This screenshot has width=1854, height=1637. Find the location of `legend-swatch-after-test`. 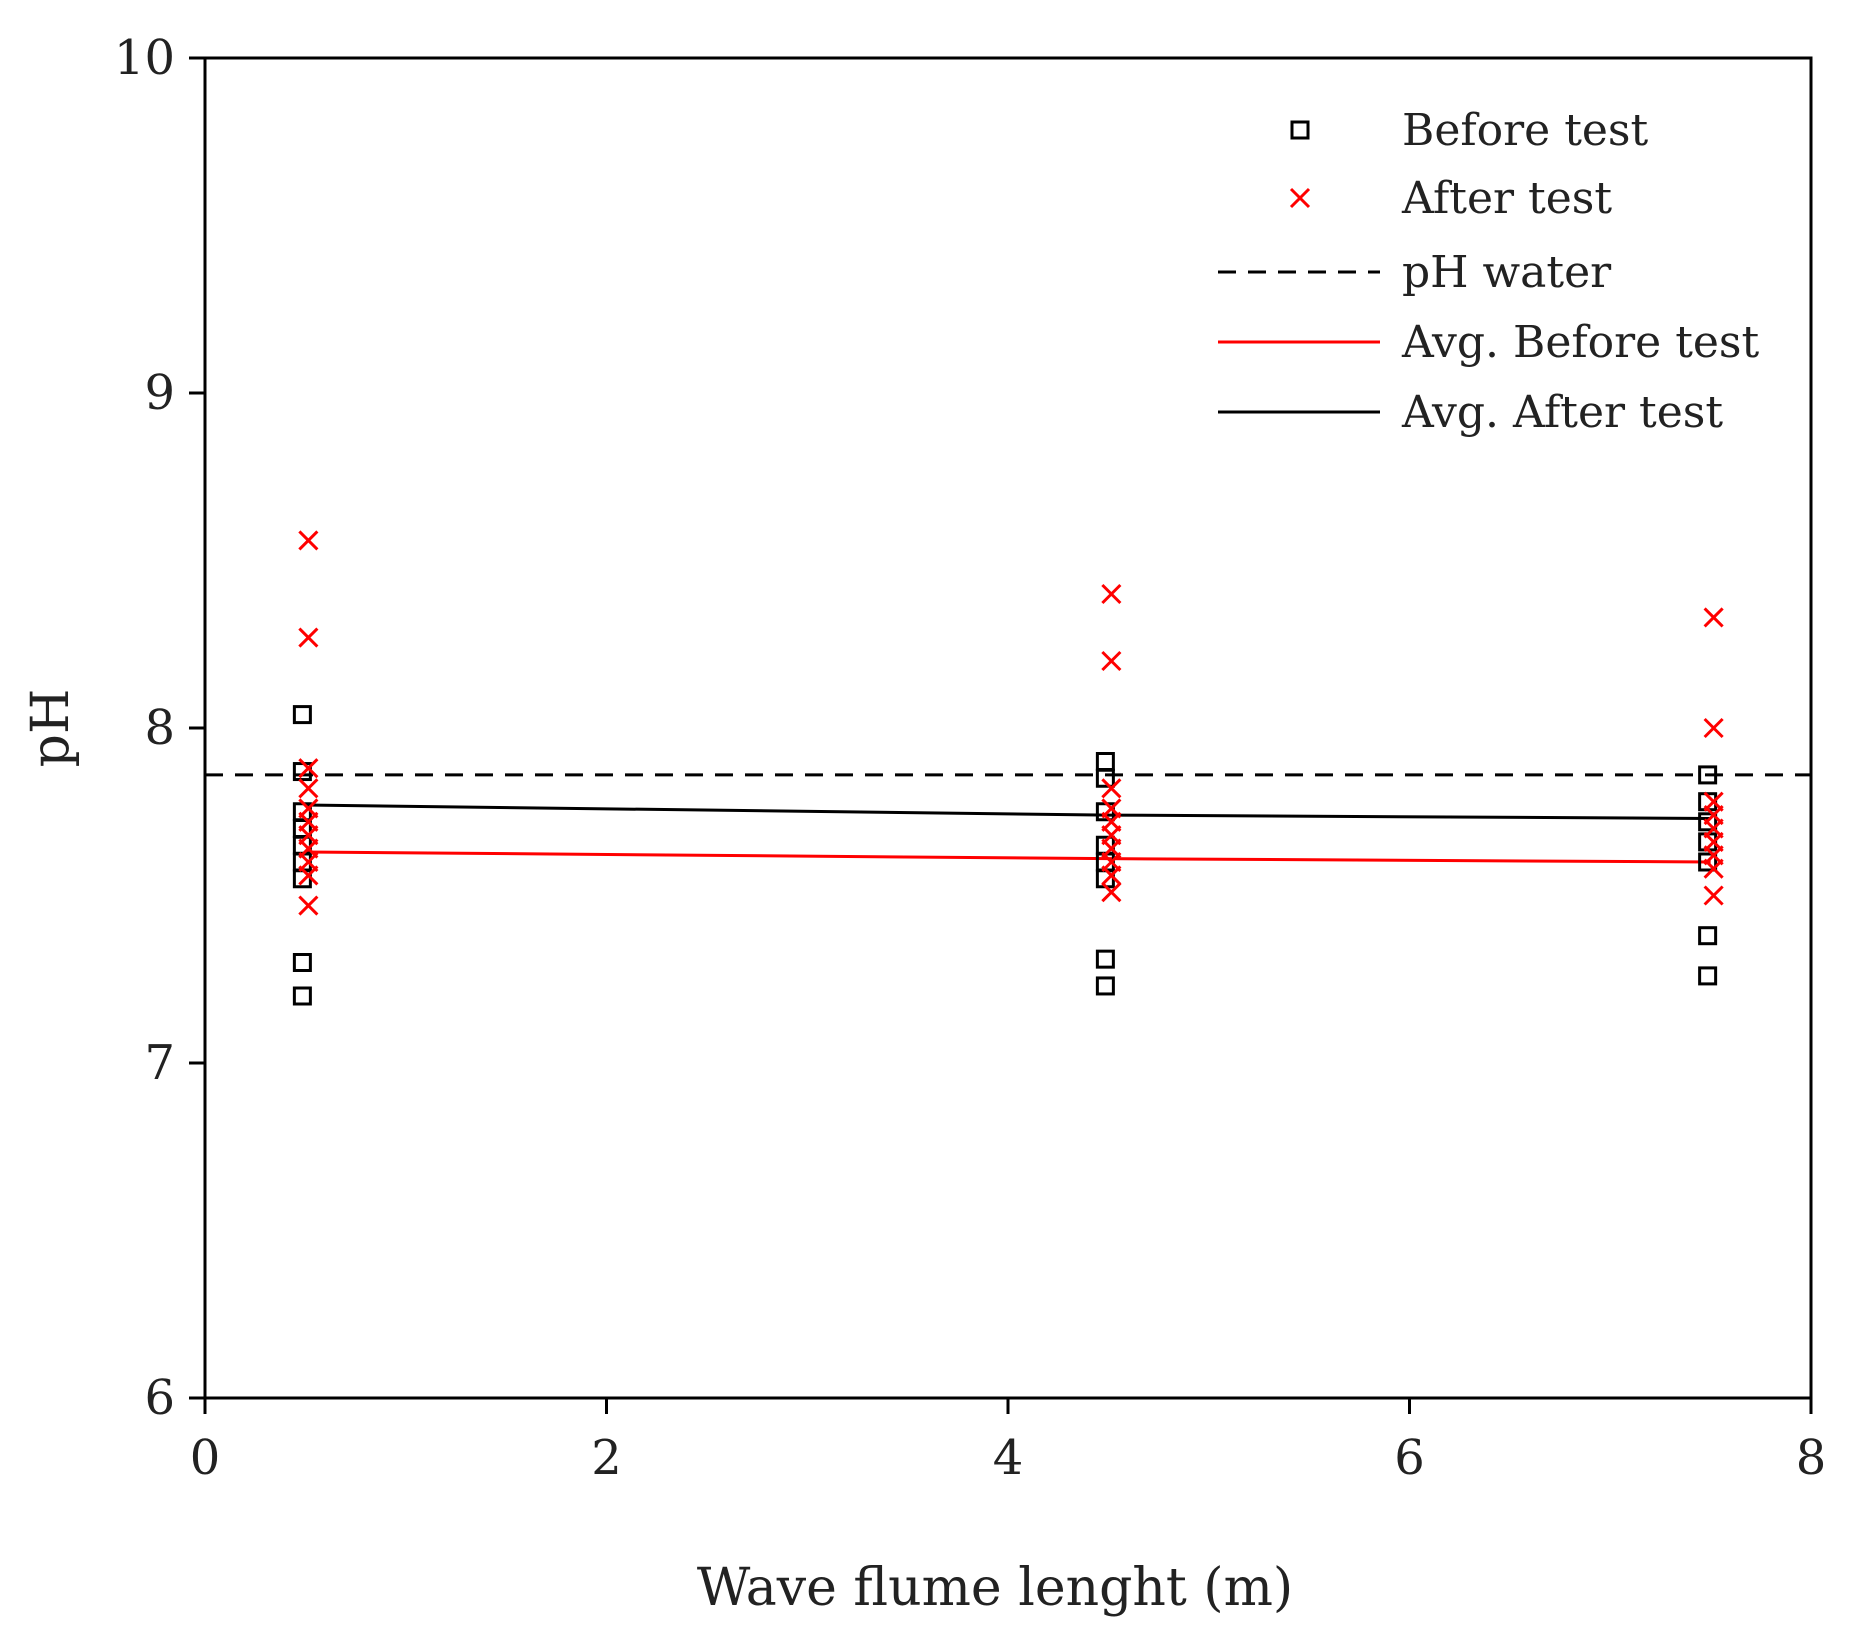

legend-swatch-after-test is located at coordinates (1300, 198).